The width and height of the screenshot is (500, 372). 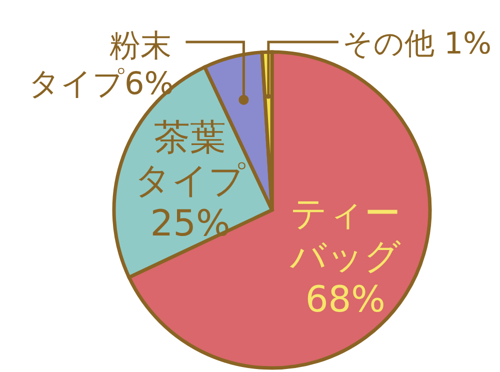 What do you see at coordinates (417, 44) in the screenshot?
I see `slice-label: その他 1%` at bounding box center [417, 44].